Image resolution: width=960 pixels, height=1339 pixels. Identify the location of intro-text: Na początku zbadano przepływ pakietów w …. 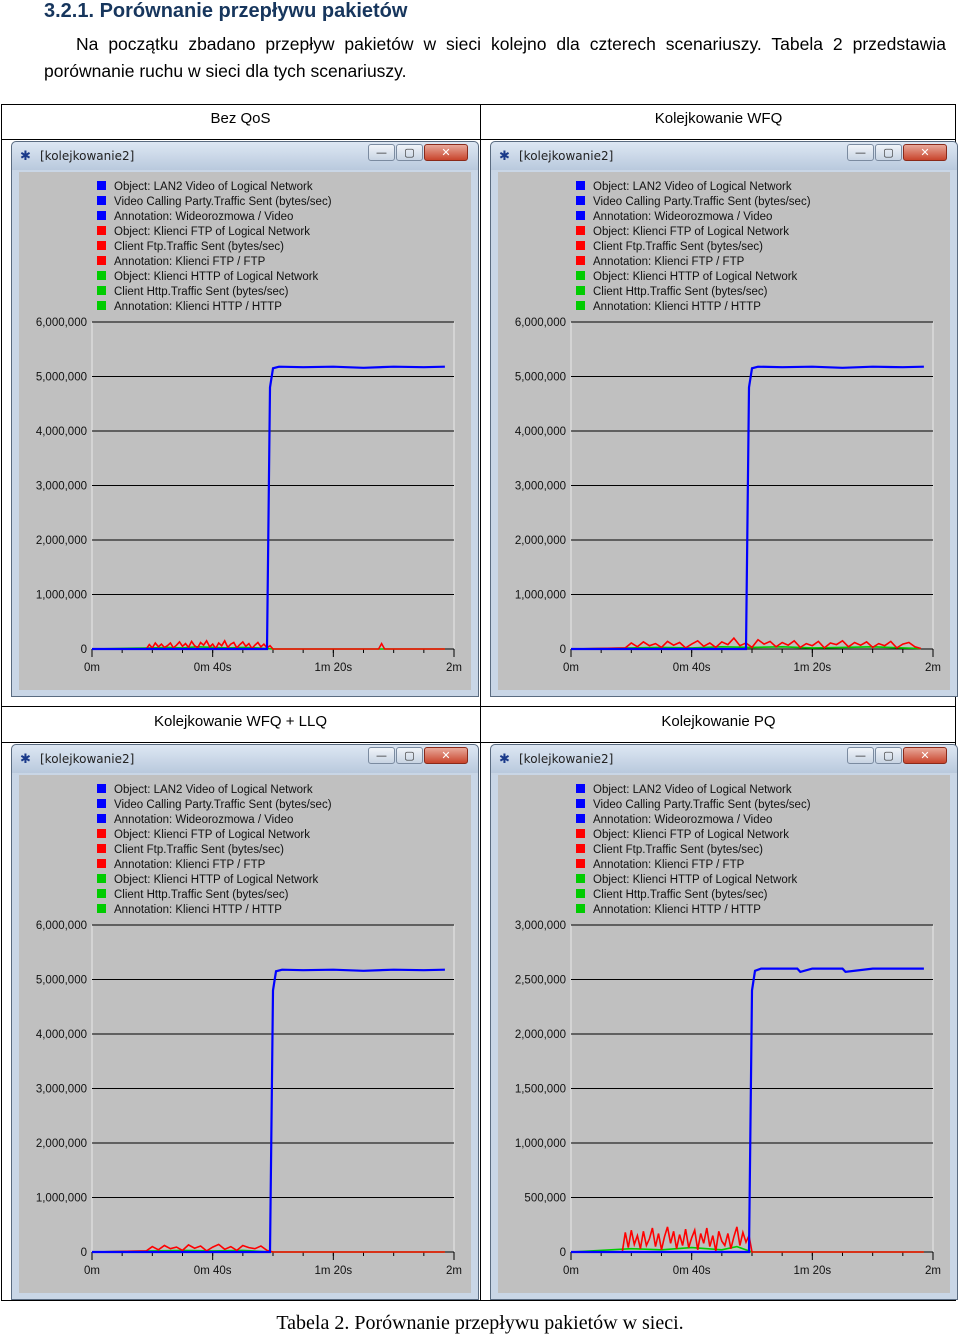
(495, 57).